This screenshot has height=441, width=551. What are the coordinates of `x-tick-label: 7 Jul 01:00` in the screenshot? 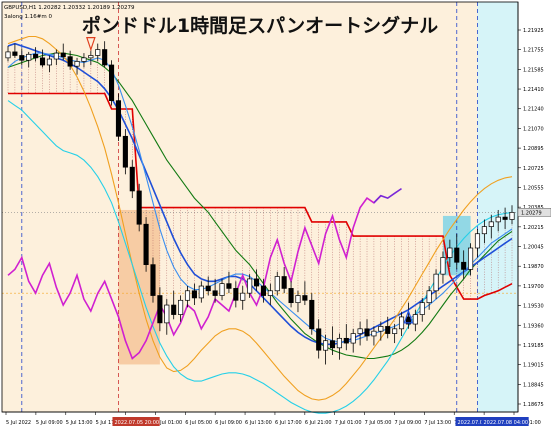 It's located at (348, 423).